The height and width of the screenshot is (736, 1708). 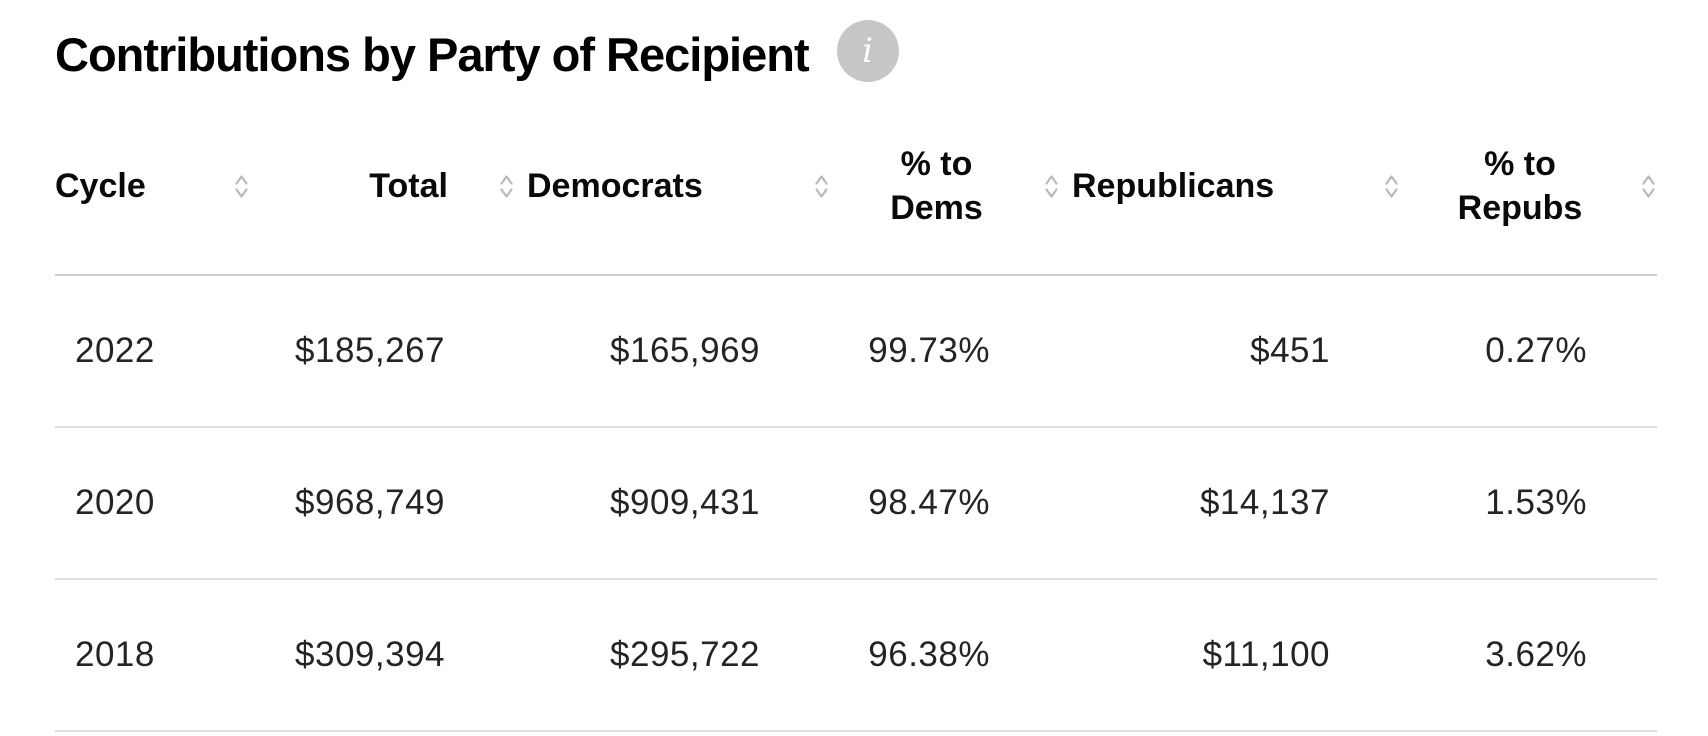 What do you see at coordinates (152, 352) in the screenshot?
I see `cell-cycle: 2022` at bounding box center [152, 352].